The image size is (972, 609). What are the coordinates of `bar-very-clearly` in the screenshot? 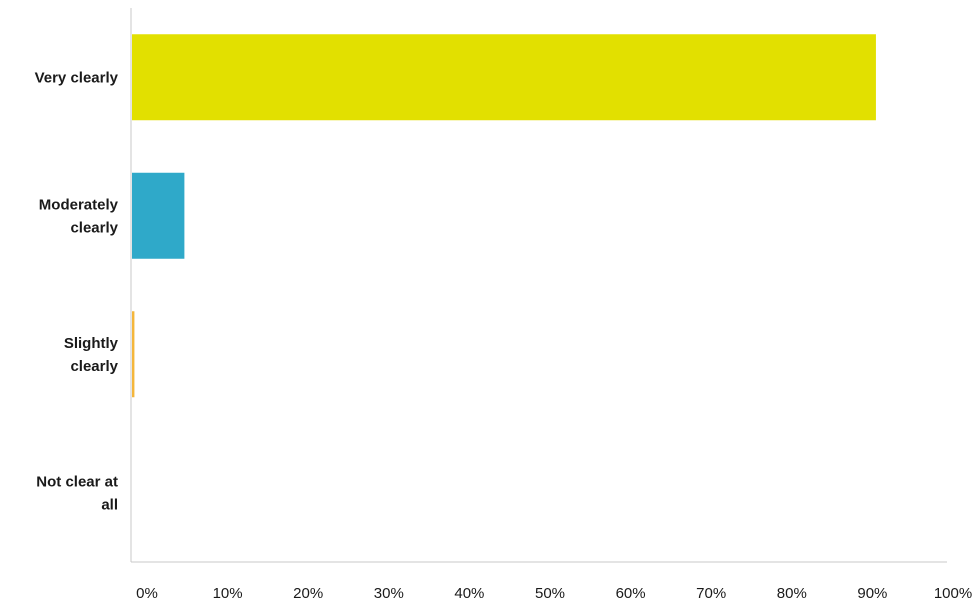 It's located at (504, 77).